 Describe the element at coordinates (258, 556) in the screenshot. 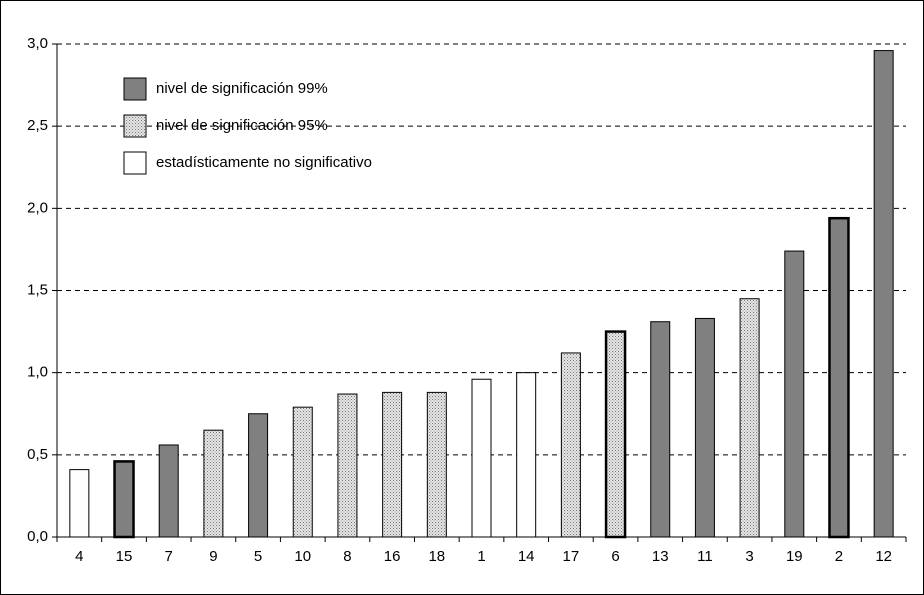

I see `x-tick-label: 5` at that location.